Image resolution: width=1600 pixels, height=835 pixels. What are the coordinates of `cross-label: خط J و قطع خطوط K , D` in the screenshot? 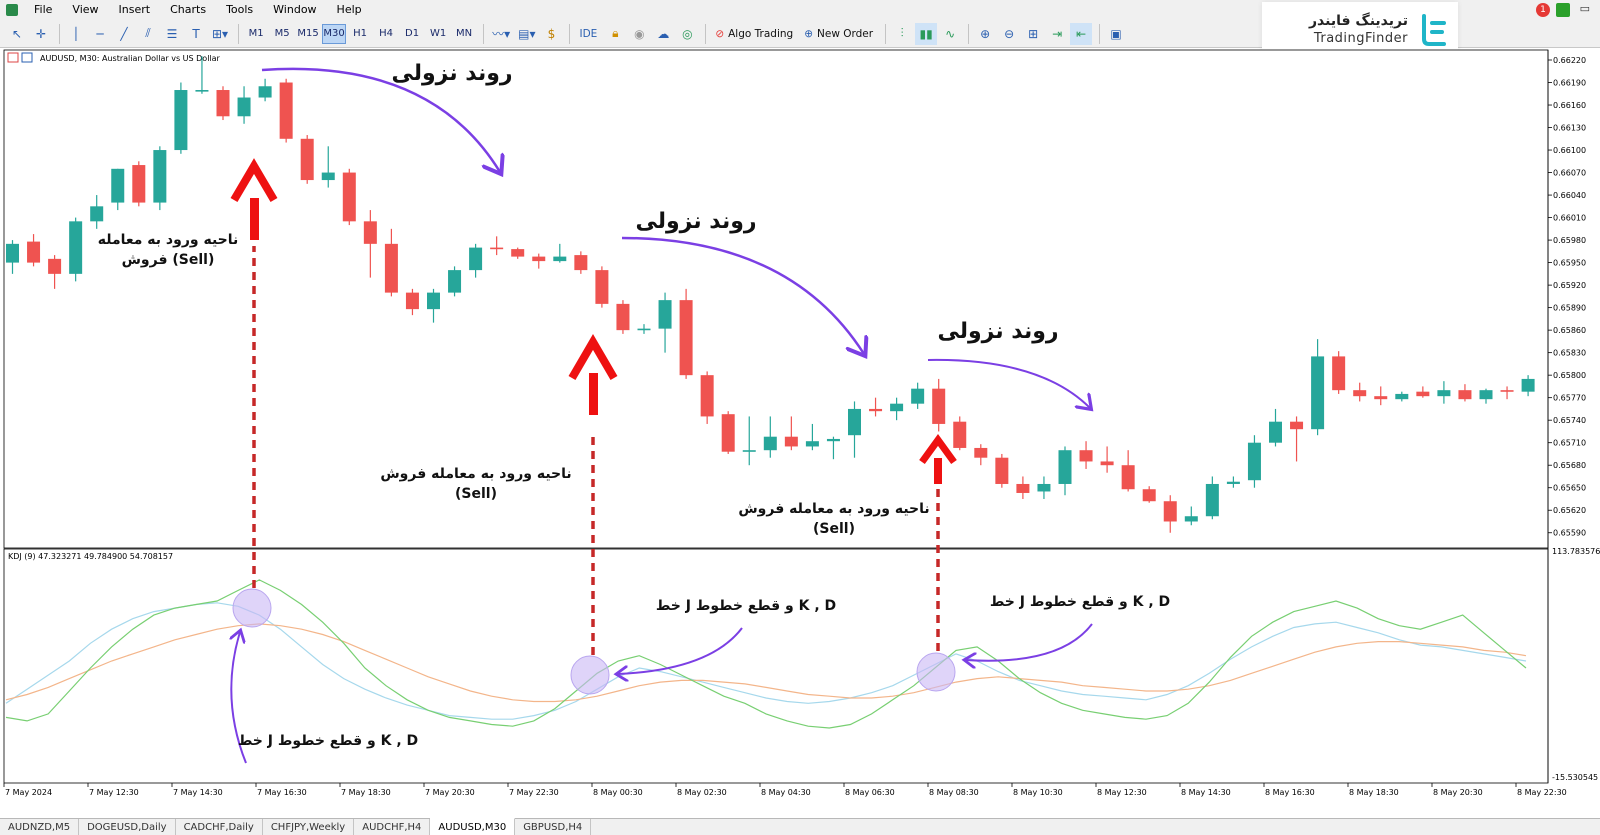 It's located at (328, 741).